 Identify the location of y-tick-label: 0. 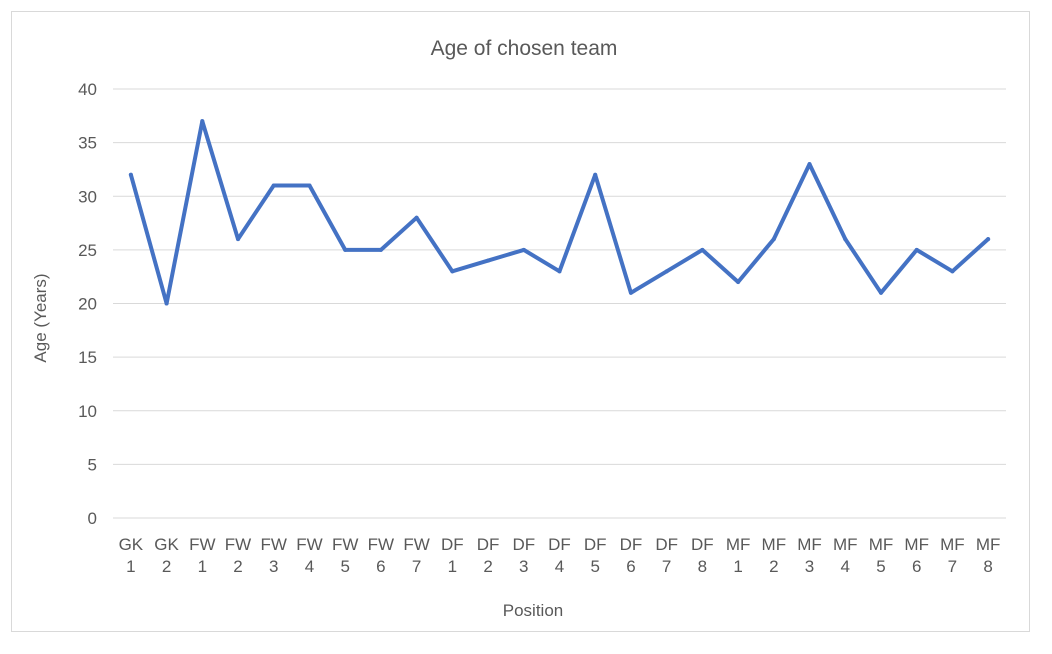
(92, 518).